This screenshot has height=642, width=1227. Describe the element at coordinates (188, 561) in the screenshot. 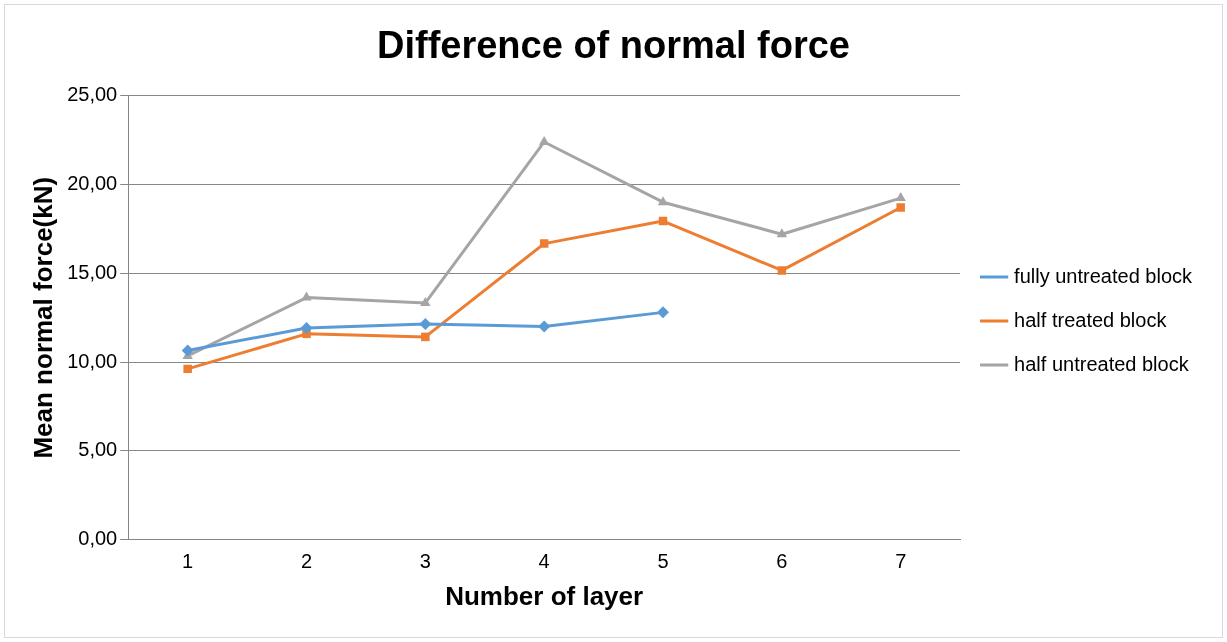

I see `x-tick-label: 1` at that location.